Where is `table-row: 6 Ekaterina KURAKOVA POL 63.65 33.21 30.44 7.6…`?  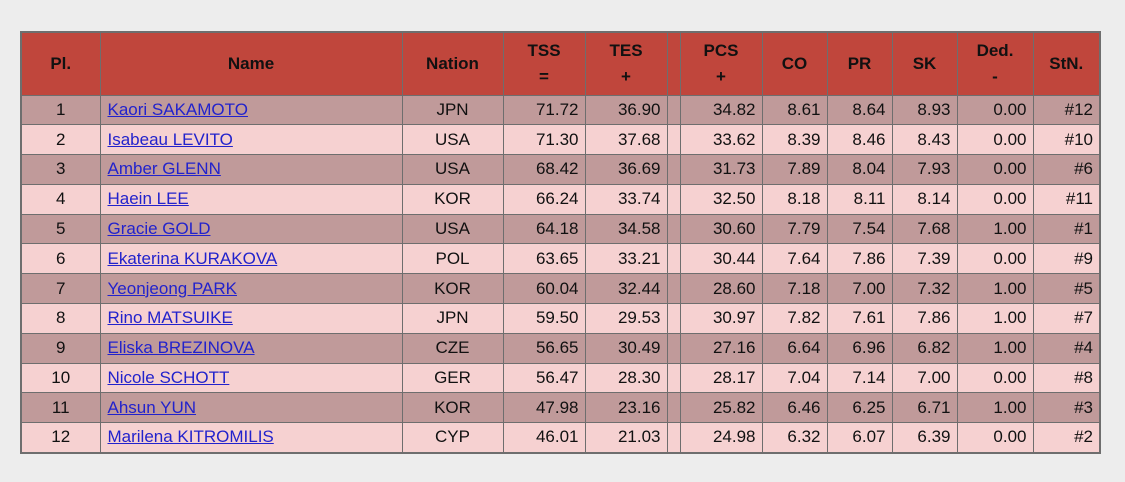
table-row: 6 Ekaterina KURAKOVA POL 63.65 33.21 30.44 7.6… is located at coordinates (560, 259).